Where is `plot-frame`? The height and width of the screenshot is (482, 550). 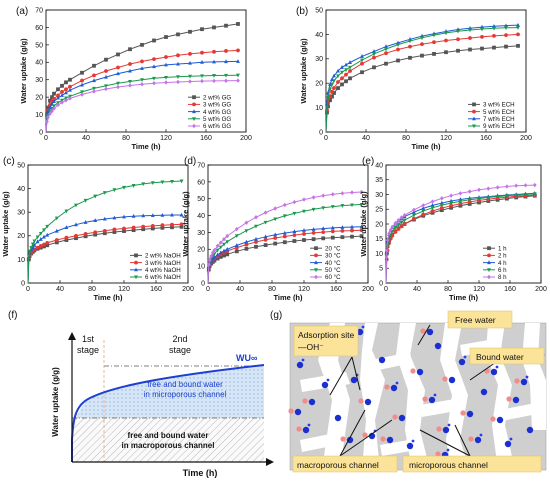
plot-frame is located at coordinates (463, 224).